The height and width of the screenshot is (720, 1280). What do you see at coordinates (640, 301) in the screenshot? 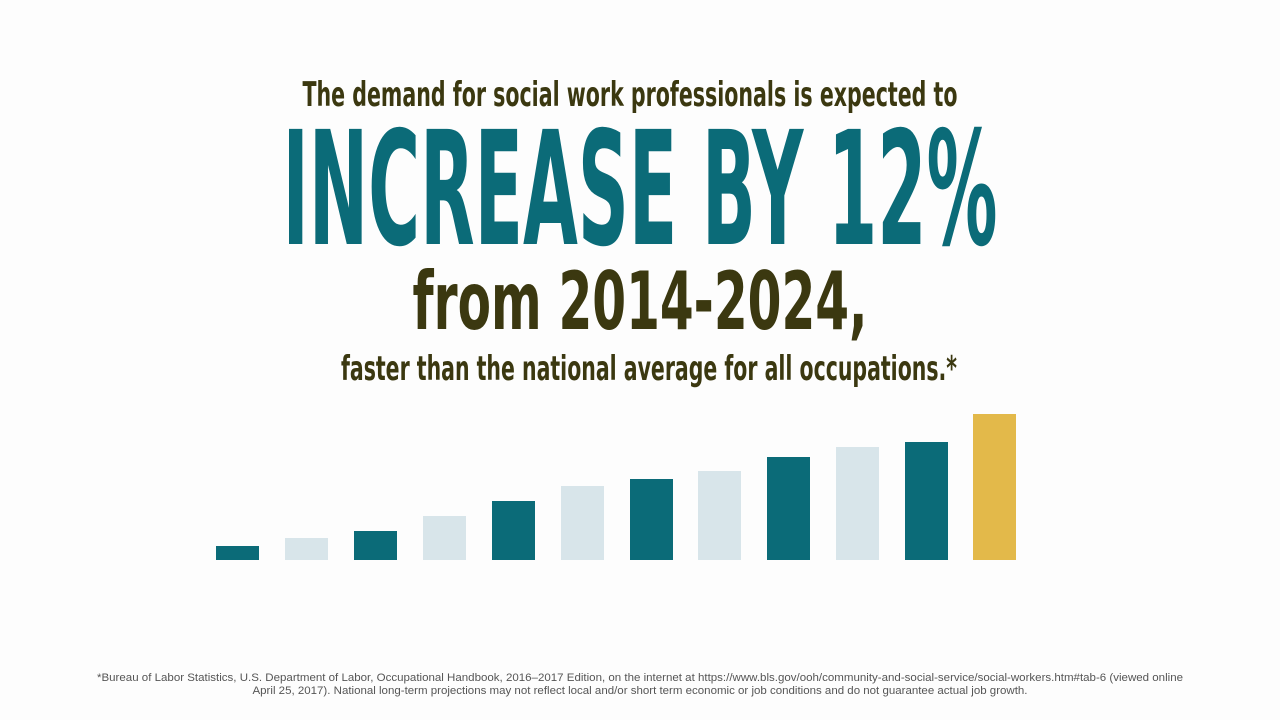
I see `period-text: from 2014-2024,` at bounding box center [640, 301].